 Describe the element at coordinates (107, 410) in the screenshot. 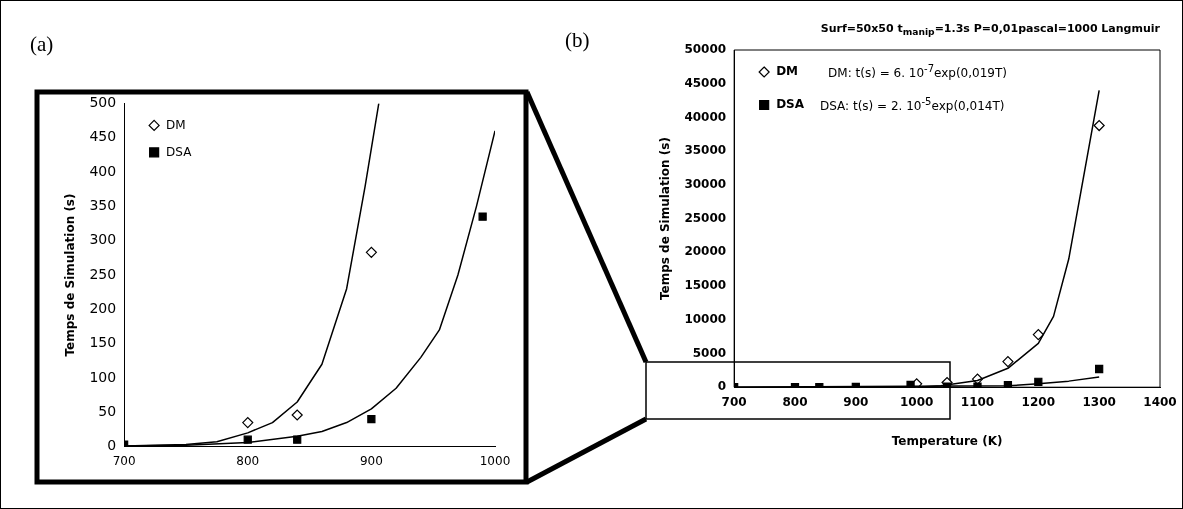

I see `y-tick-label: 50` at that location.